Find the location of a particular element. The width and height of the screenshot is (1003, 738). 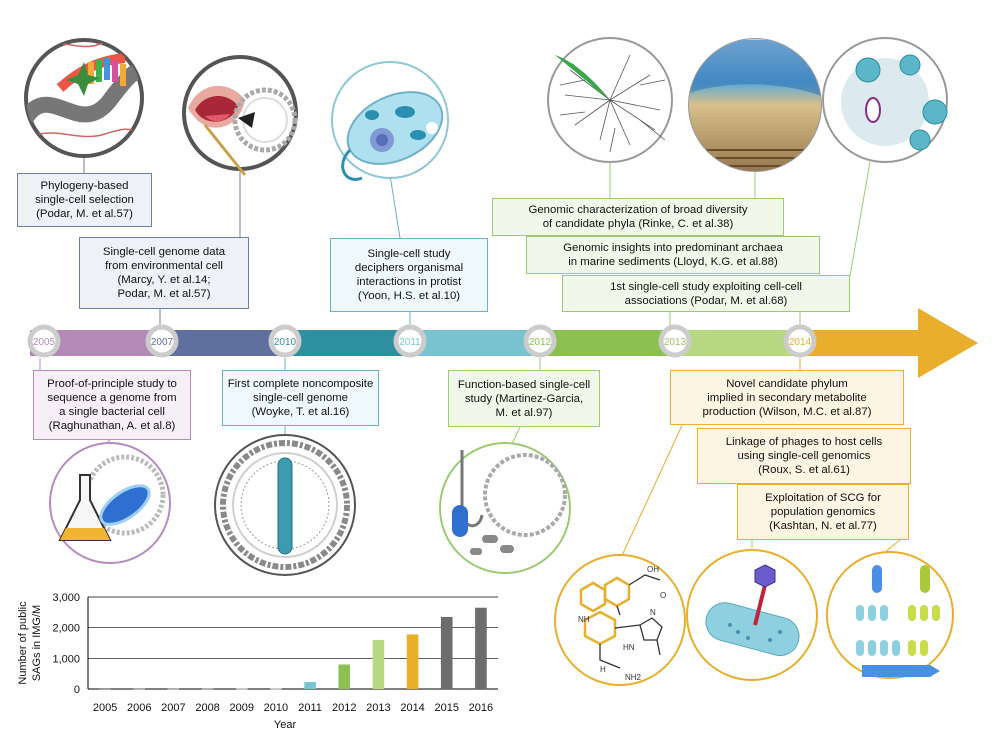

molecule-label: NH2 is located at coordinates (633, 677).